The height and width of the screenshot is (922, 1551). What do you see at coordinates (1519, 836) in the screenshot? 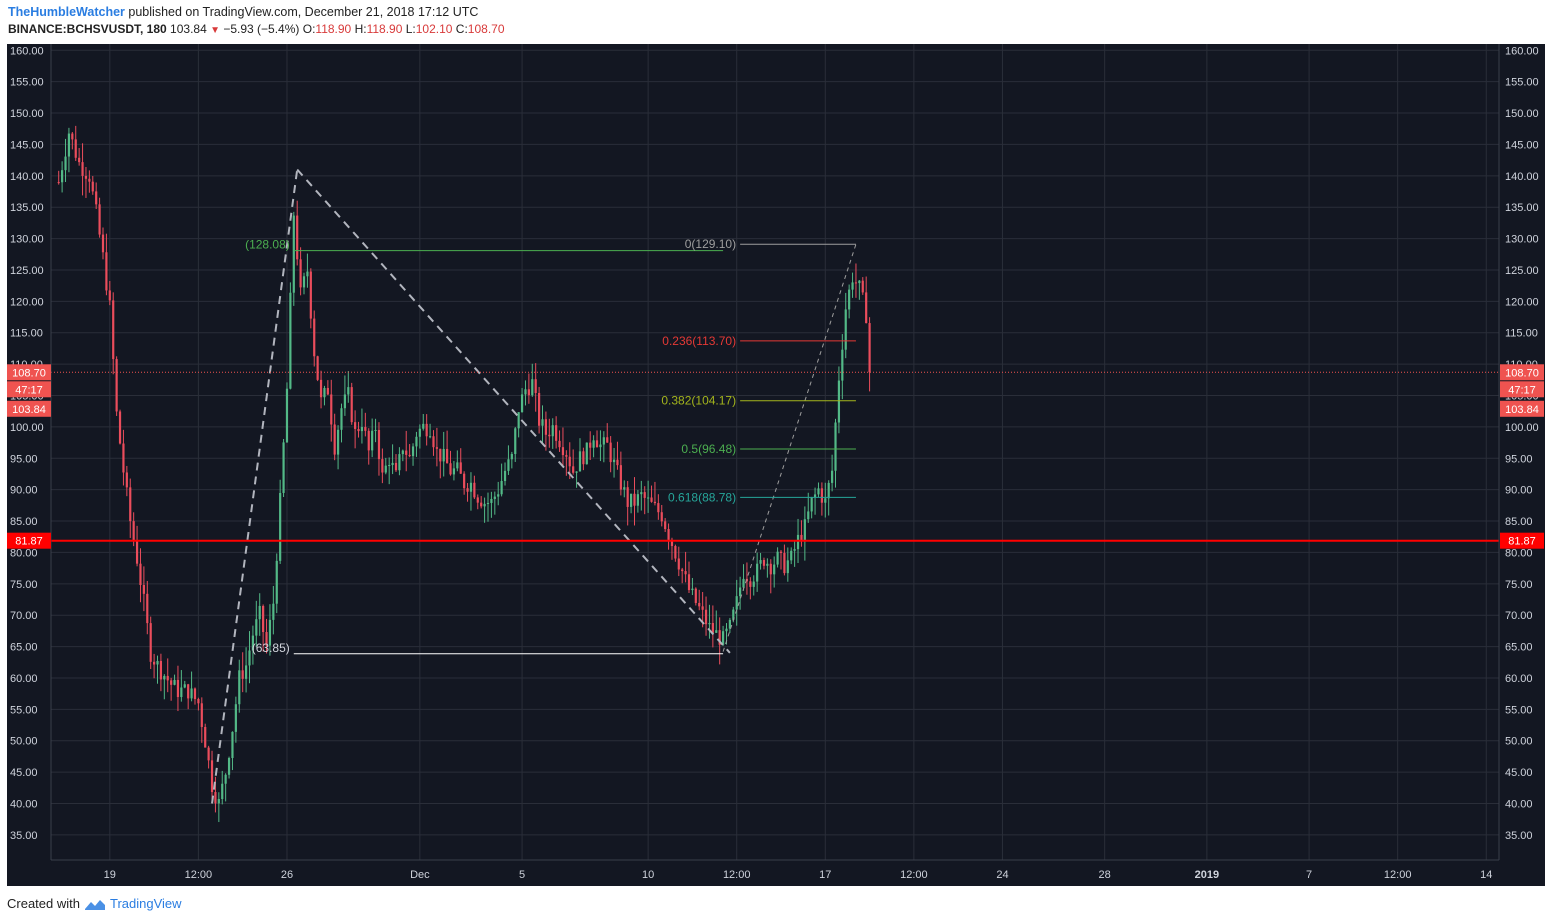
I see `y-tick-label-right: 35.00` at bounding box center [1519, 836].